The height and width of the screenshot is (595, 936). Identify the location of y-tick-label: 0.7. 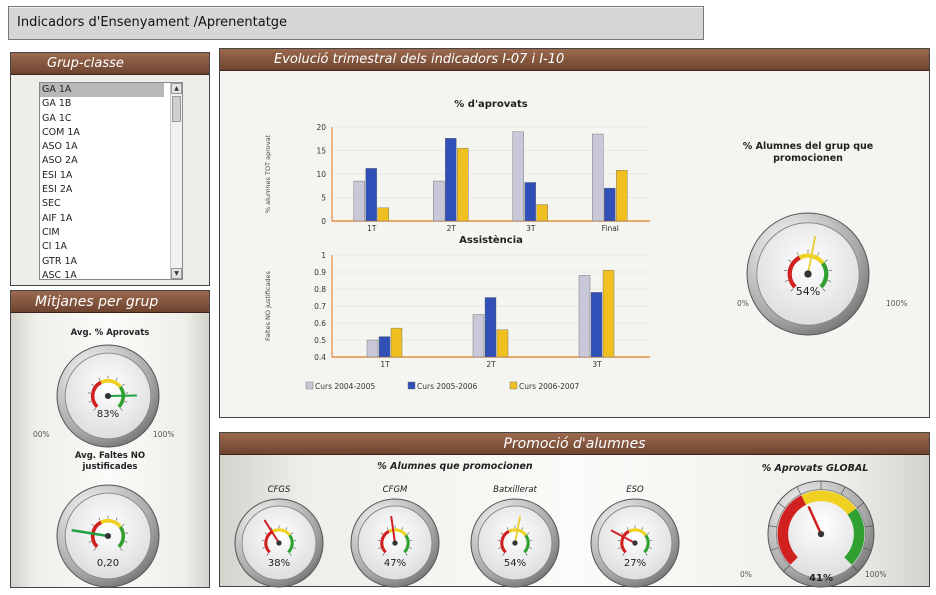
(320, 306).